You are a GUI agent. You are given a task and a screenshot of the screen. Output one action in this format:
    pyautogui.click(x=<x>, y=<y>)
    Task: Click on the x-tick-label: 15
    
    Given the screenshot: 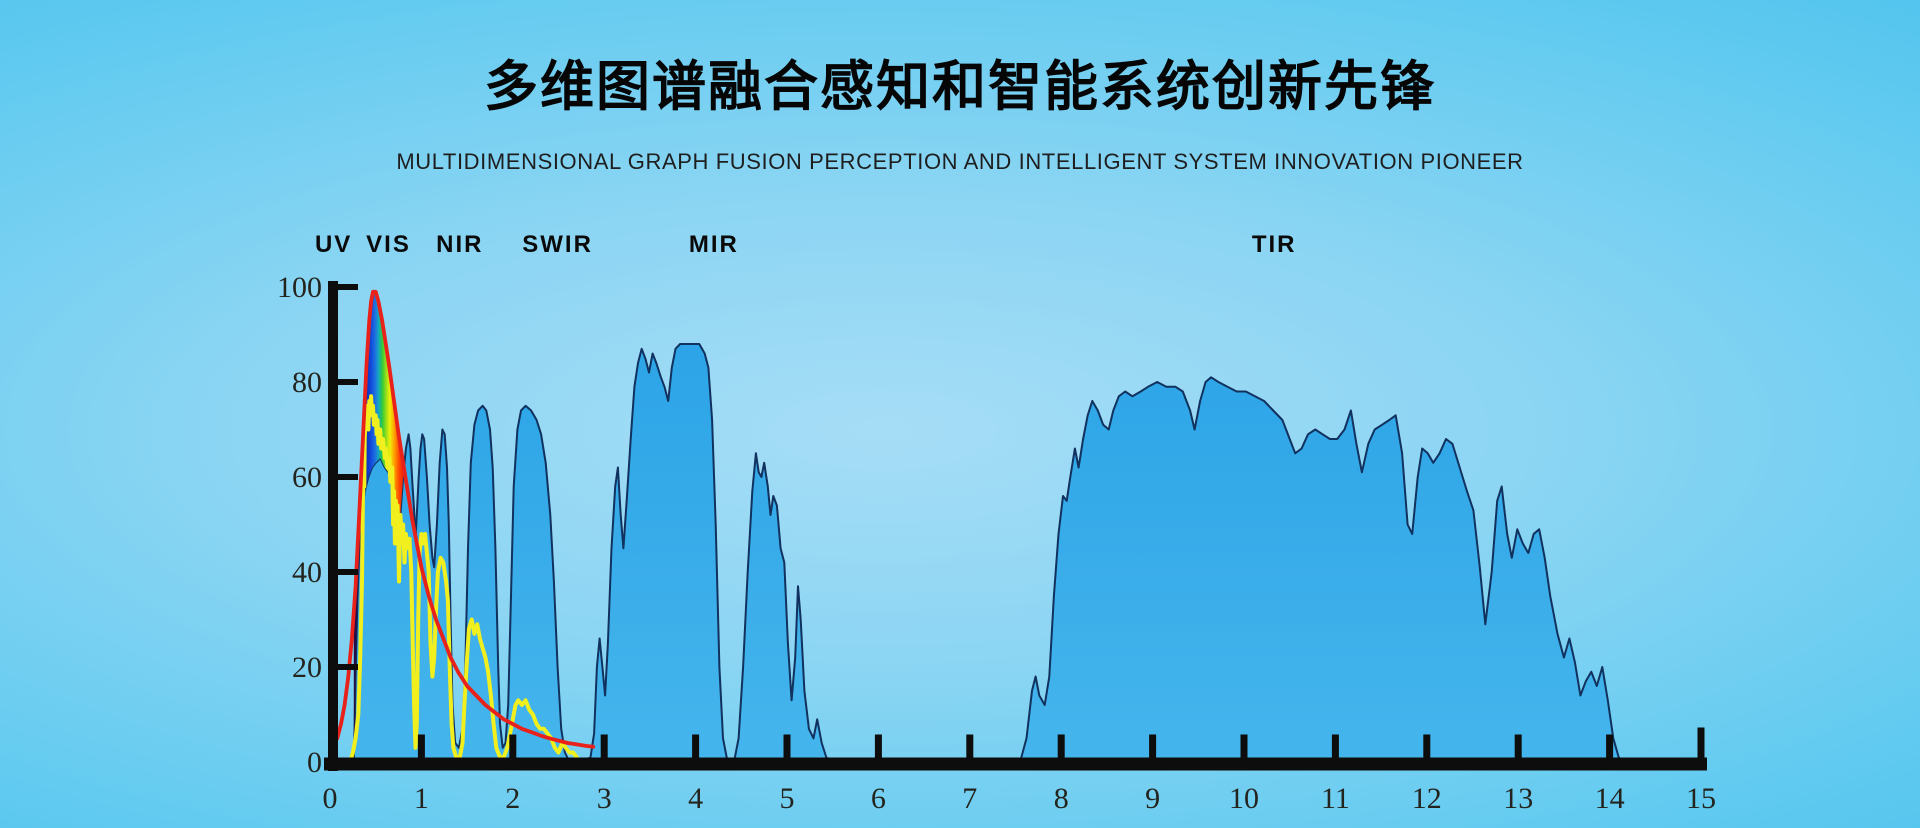 What is the action you would take?
    pyautogui.click(x=1701, y=798)
    